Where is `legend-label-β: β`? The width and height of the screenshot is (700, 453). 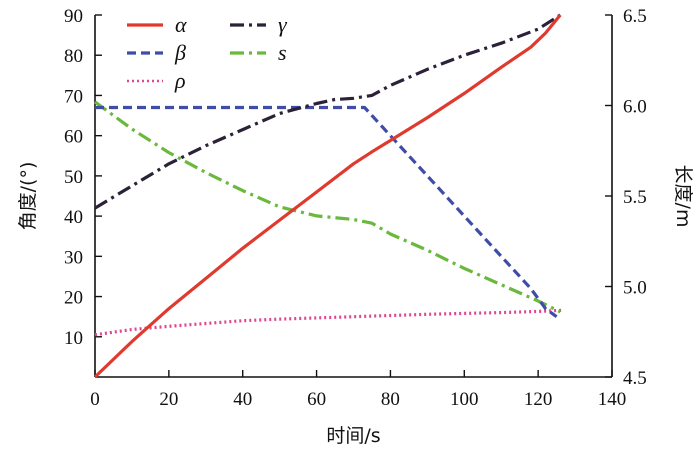
legend-label-β: β is located at coordinates (180, 52).